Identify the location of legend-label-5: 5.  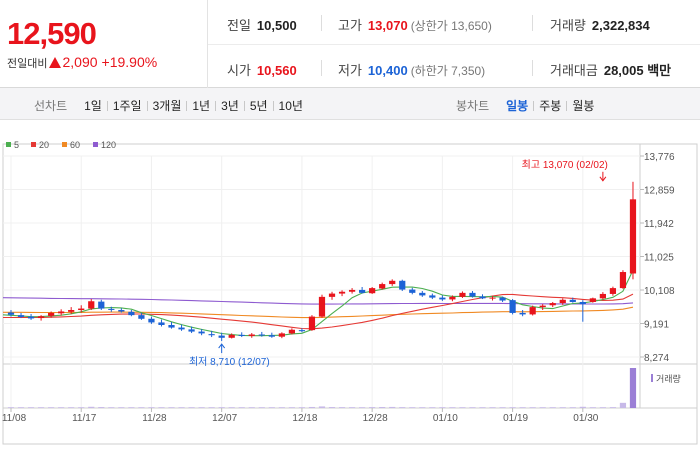
(16, 145).